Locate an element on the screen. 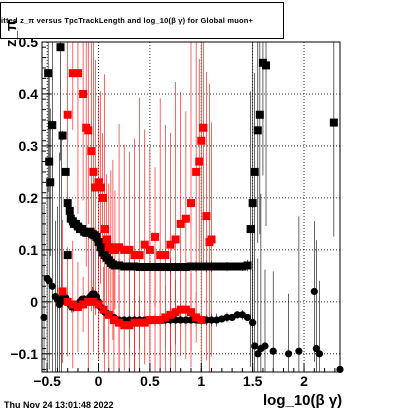 The width and height of the screenshot is (400, 414). x-tick-label: 1.5 is located at coordinates (253, 381).